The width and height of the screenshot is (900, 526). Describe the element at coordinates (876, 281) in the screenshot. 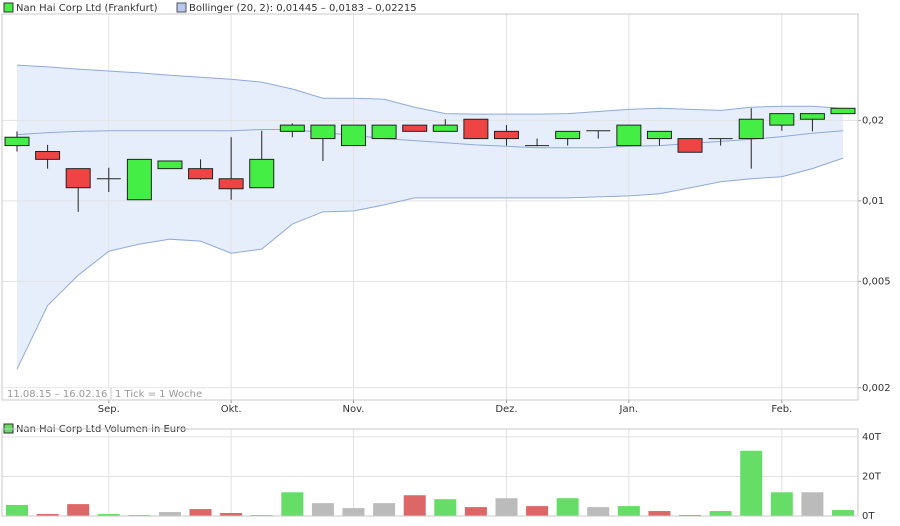

I see `y-tick-label: 0,005` at that location.